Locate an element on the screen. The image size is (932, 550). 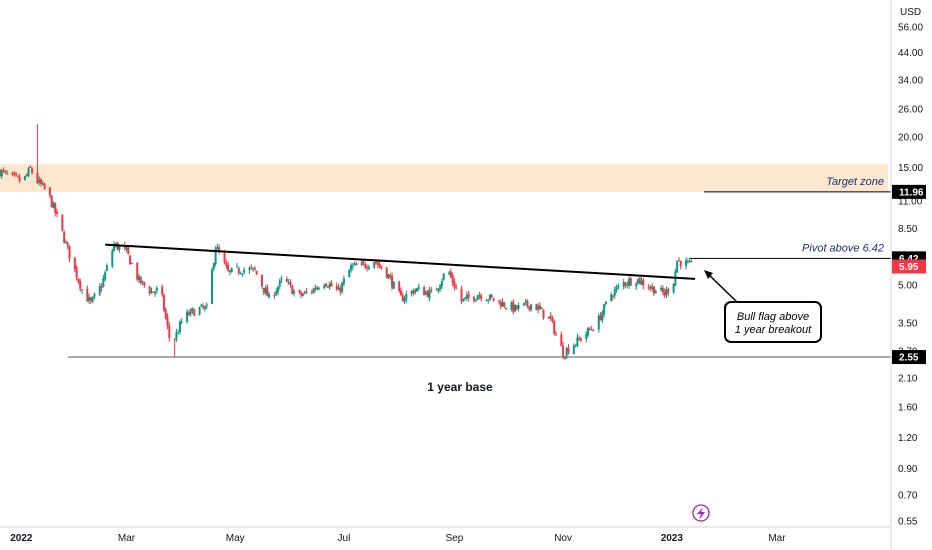
y-tick-label: 15.00 is located at coordinates (910, 168).